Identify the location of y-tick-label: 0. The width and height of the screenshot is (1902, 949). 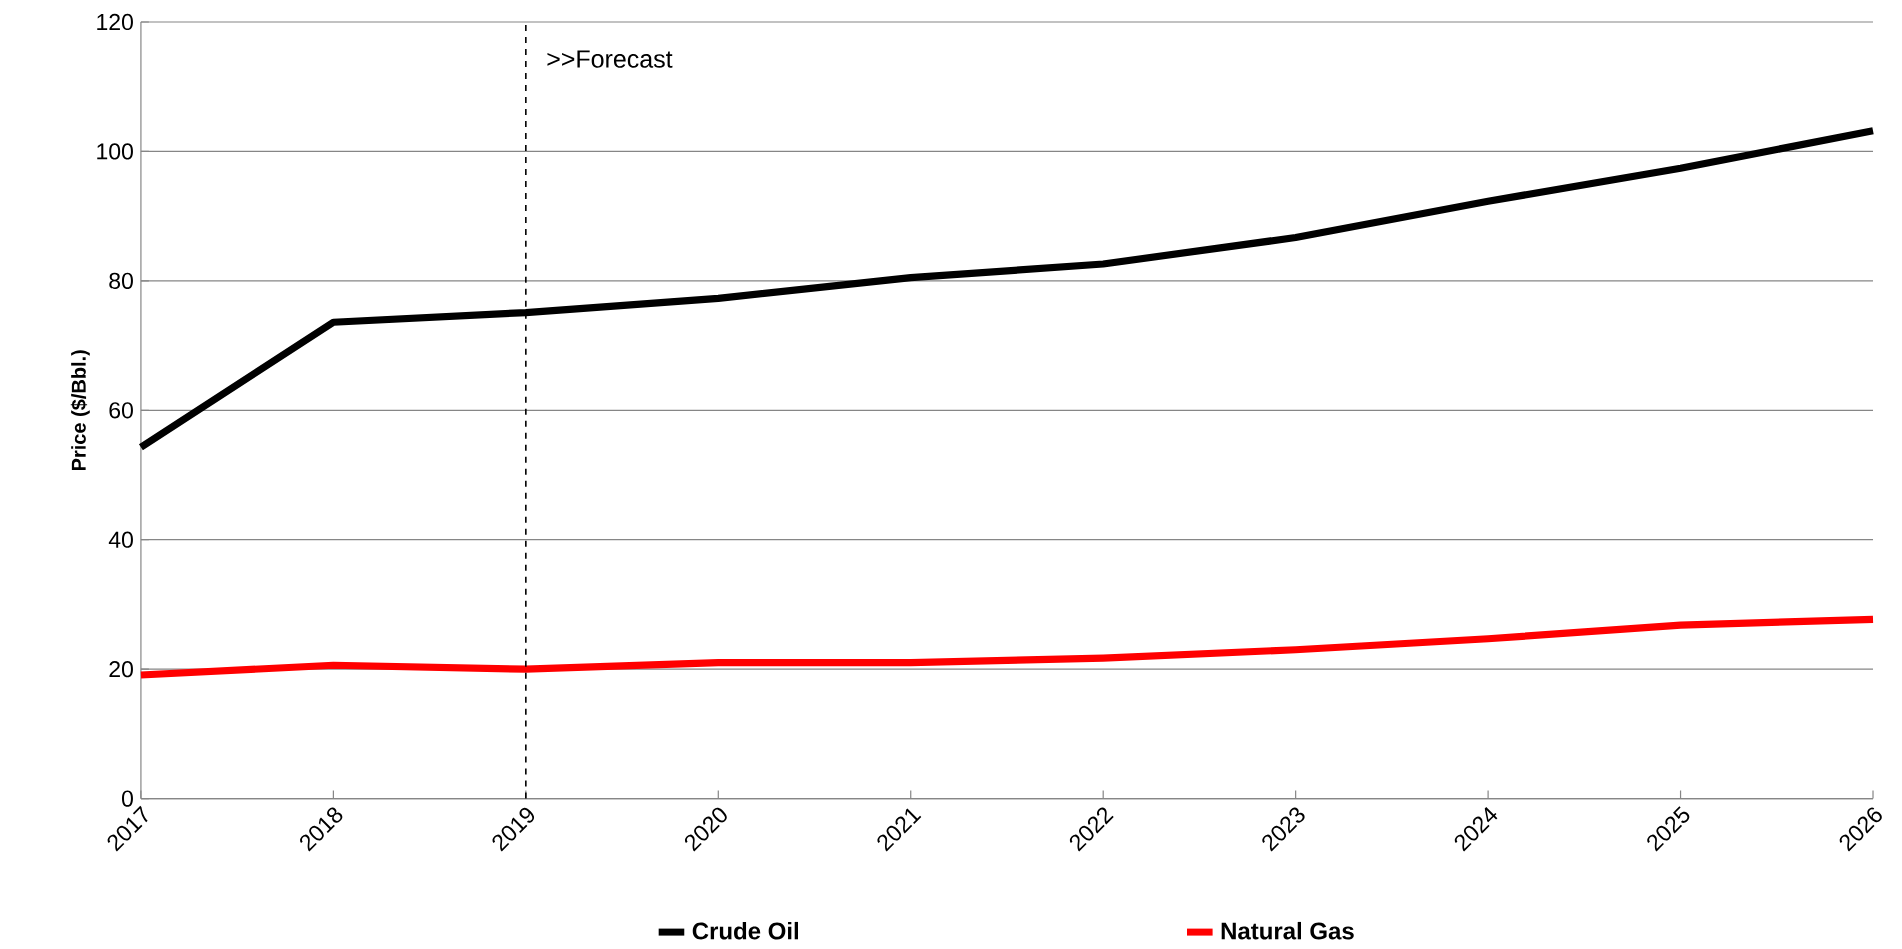
(127, 798).